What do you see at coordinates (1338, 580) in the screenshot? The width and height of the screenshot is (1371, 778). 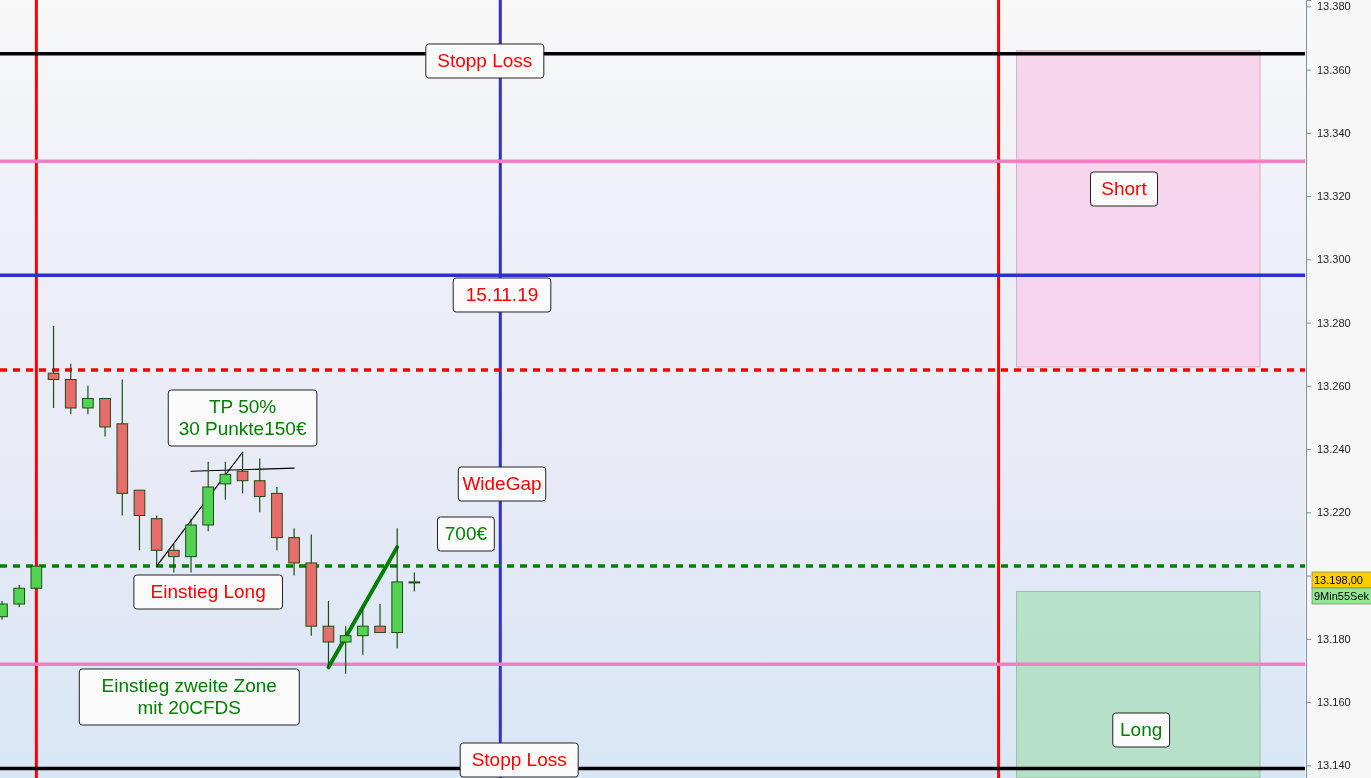 I see `text: 13.198,00` at bounding box center [1338, 580].